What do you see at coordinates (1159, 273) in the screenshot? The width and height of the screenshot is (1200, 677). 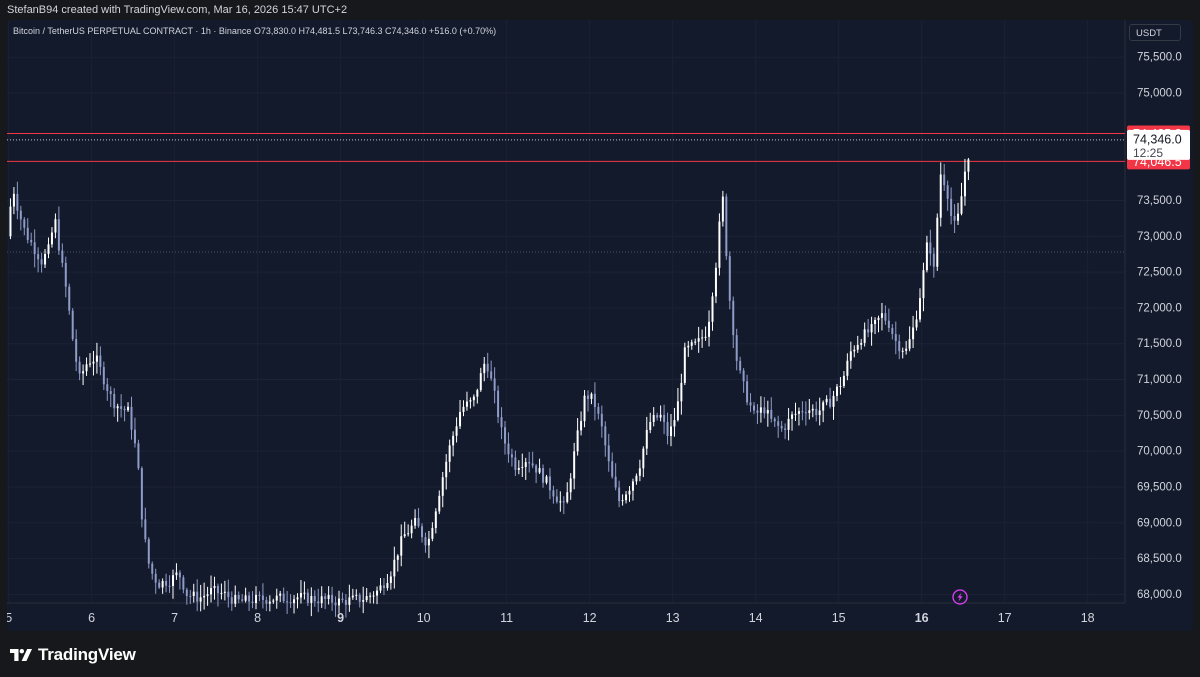 I see `y-tick-label: 72,500.0` at bounding box center [1159, 273].